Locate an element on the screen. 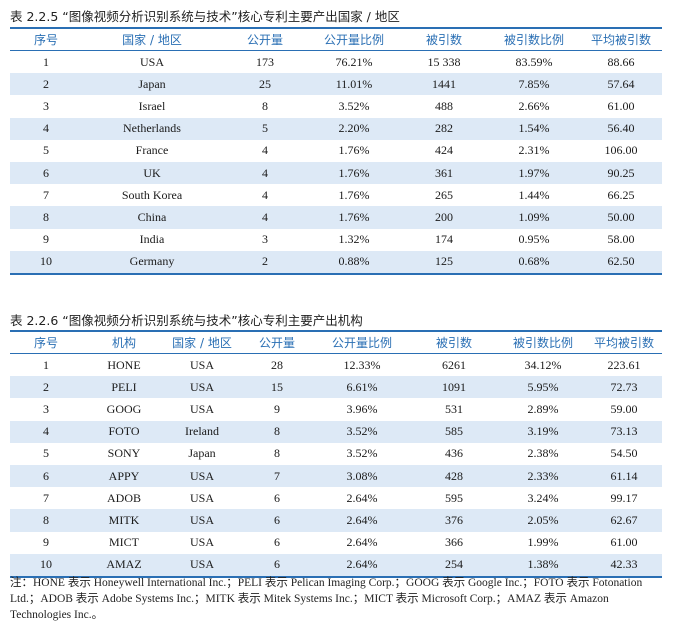 This screenshot has width=674, height=625. table-row: 5 SONY Japan 8 3.52% 436 2.38% 54.50 is located at coordinates (336, 454).